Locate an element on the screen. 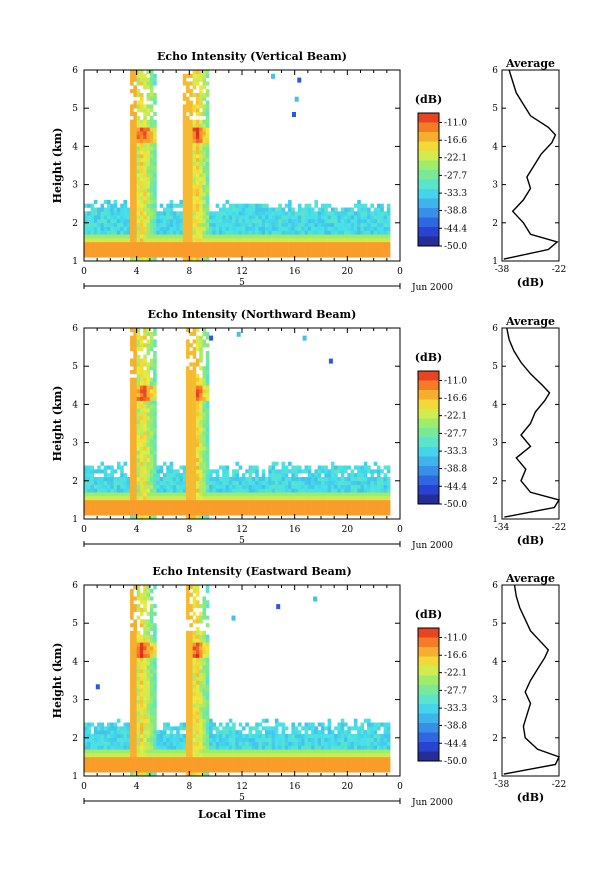  average-profile: Average 1 2 3 4 5 6 -38 -22 (dB) is located at coordinates (529, 173).